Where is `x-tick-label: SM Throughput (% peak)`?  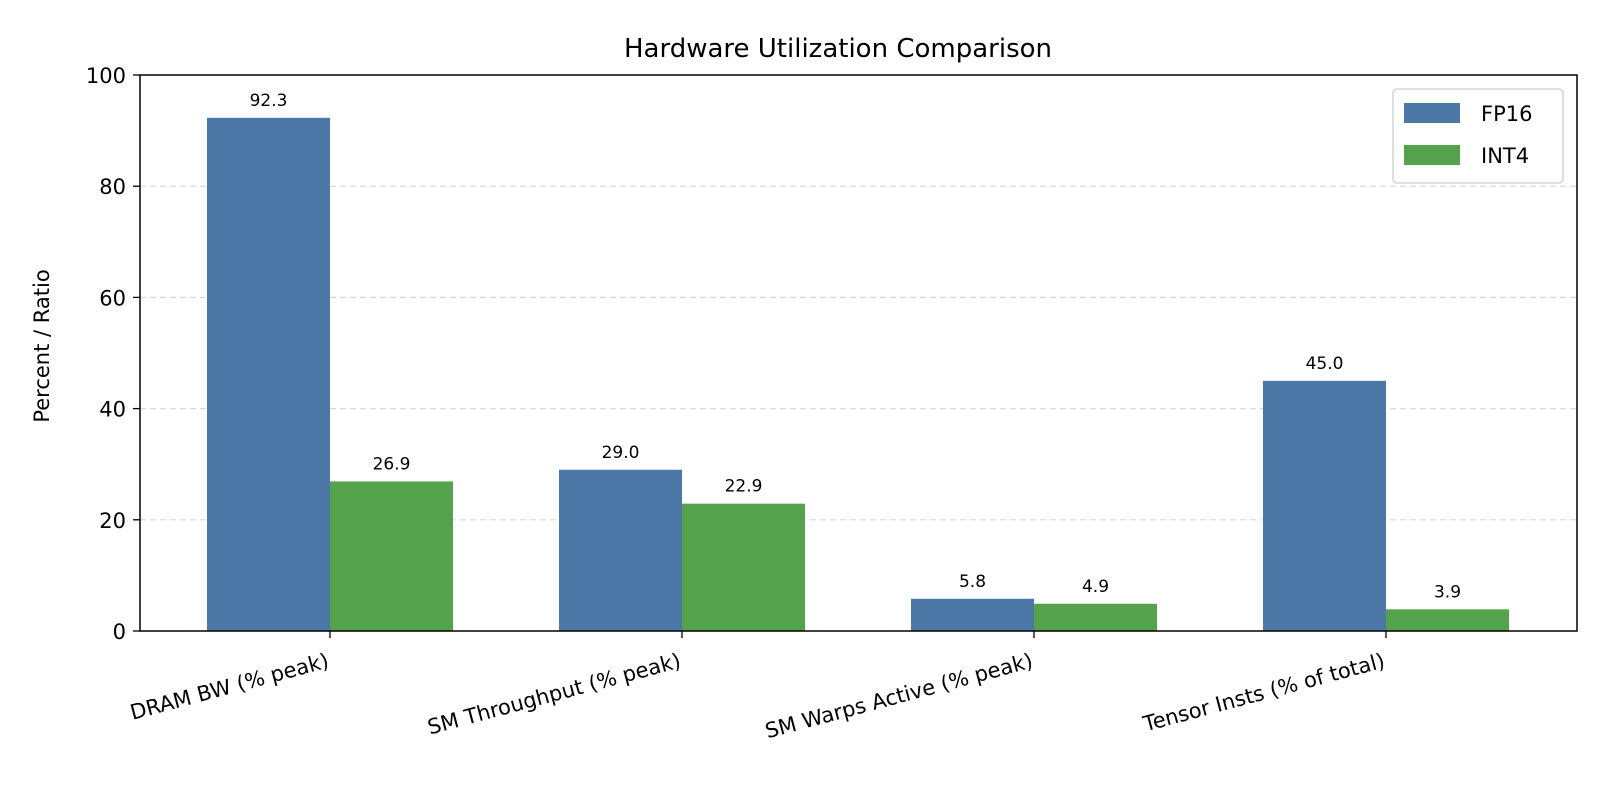 x-tick-label: SM Throughput (% peak) is located at coordinates (554, 694).